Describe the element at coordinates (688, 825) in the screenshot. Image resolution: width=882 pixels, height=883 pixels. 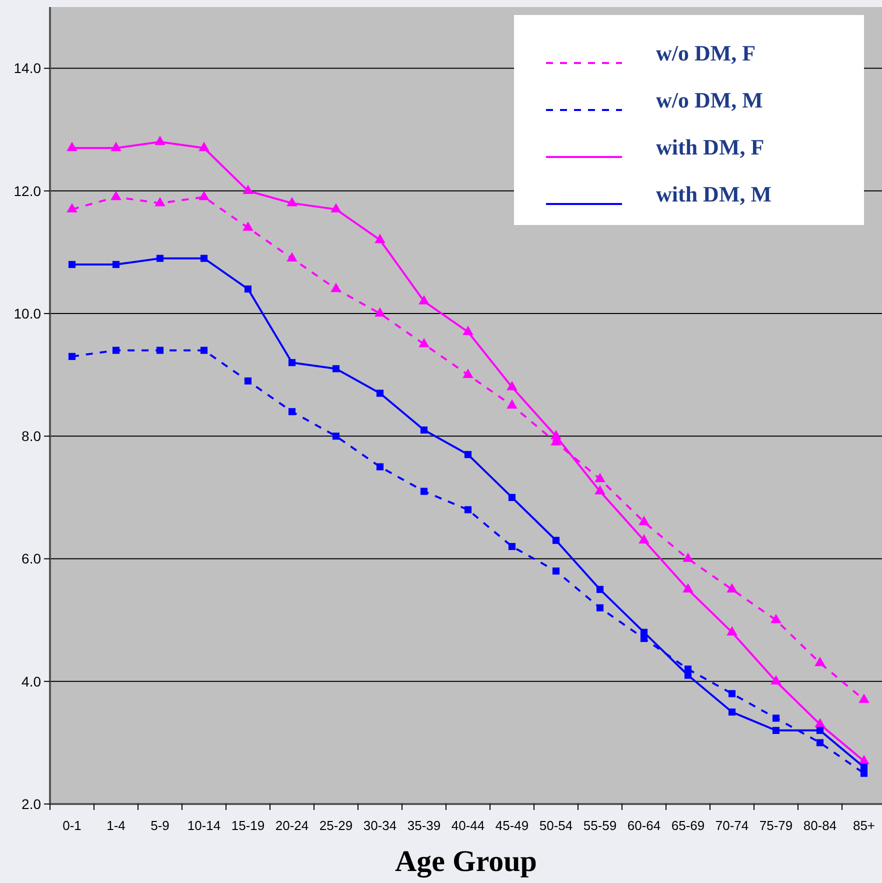
I see `x-tick-label: 65-69` at that location.